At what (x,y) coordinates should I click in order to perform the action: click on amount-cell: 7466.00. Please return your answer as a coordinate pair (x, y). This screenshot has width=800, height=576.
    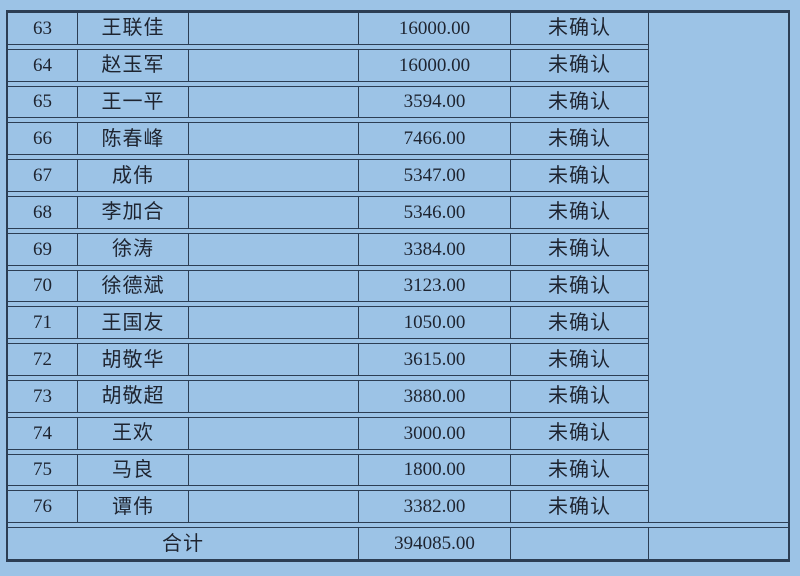
    Looking at the image, I should click on (434, 139).